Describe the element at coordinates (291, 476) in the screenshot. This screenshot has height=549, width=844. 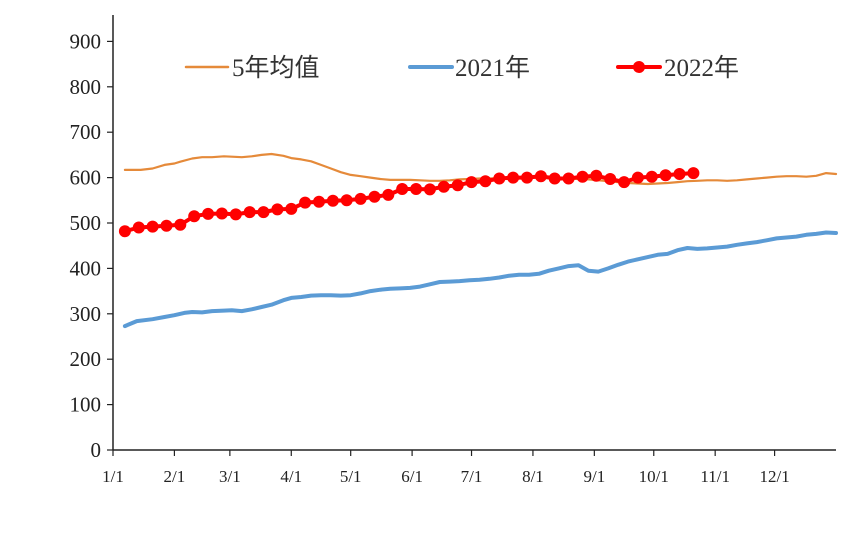
I see `x-tick-label: 4/1` at that location.